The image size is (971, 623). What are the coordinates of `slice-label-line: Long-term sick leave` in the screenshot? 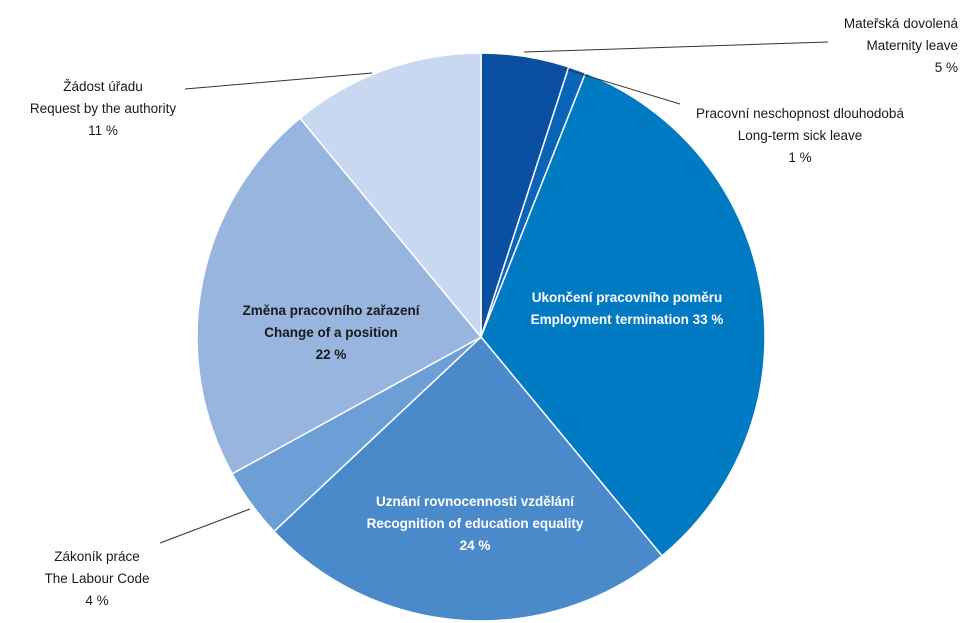 It's located at (800, 135).